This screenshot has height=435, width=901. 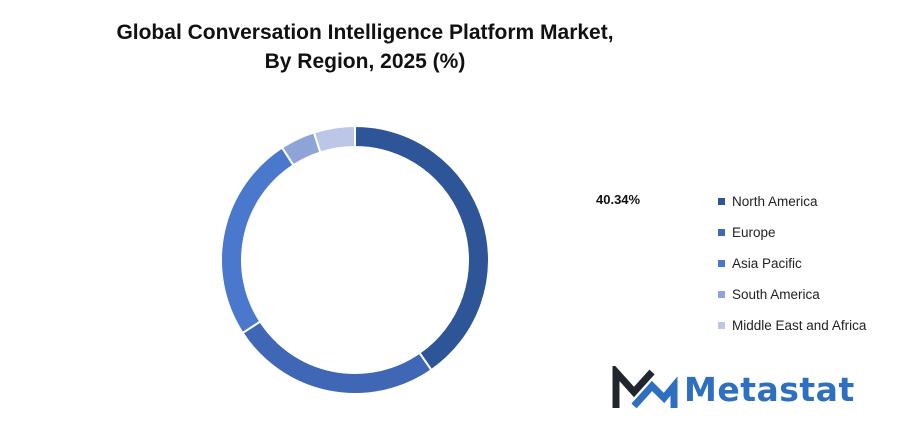 I want to click on legend-item-south-america: South America, so click(x=792, y=294).